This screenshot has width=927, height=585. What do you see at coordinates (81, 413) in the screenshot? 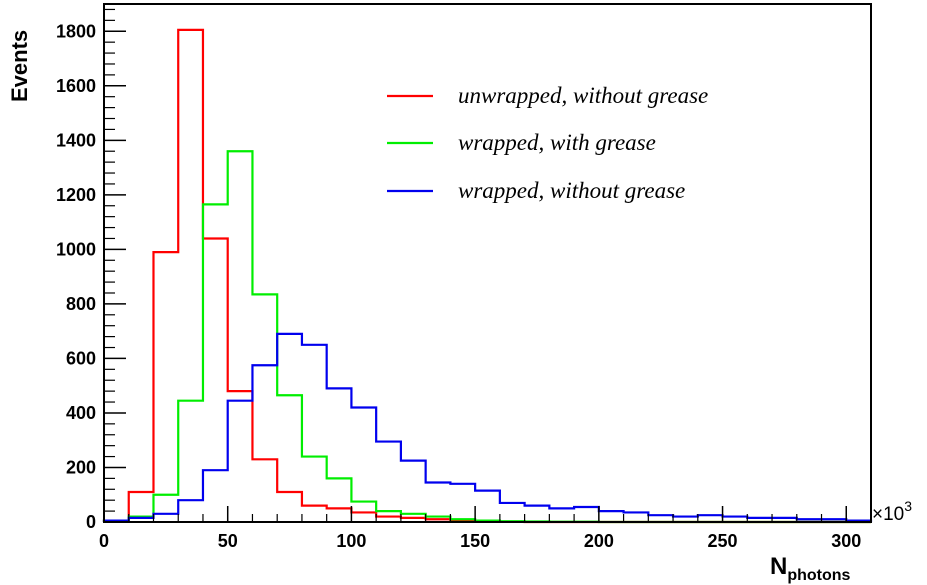
I see `y-tick-label: 400` at bounding box center [81, 413].